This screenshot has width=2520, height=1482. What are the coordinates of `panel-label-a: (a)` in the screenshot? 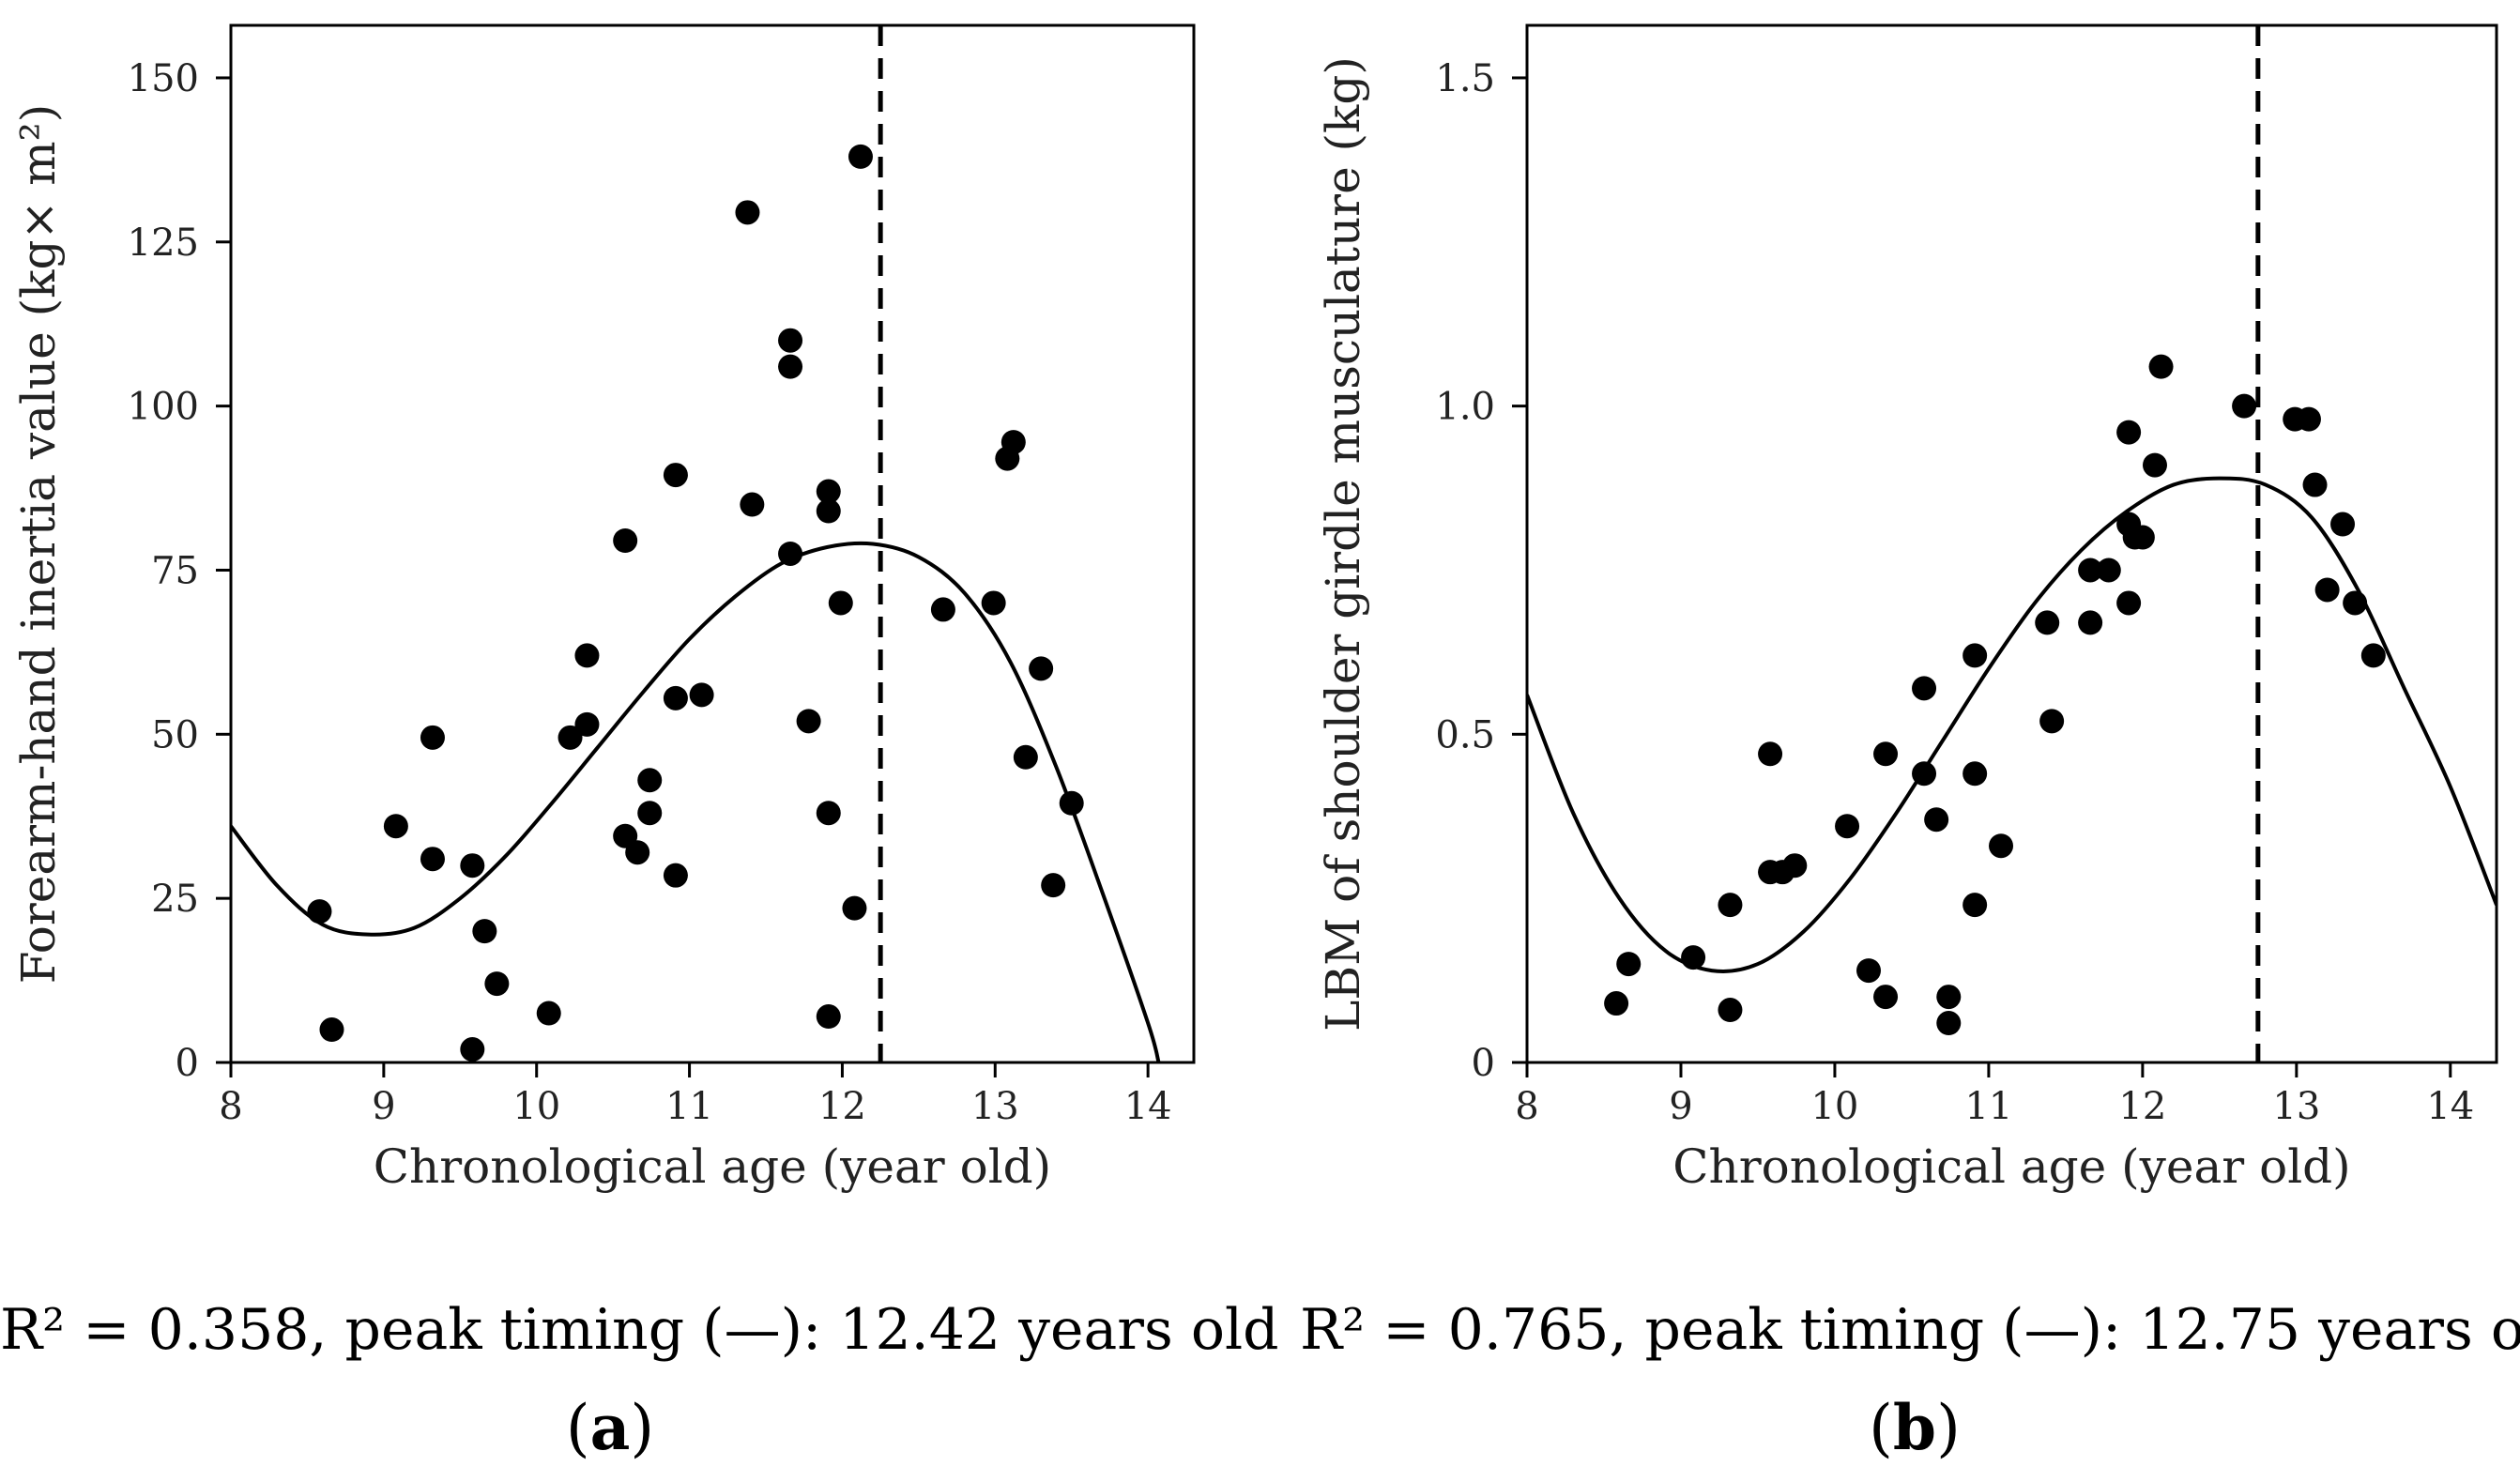 It's located at (610, 1427).